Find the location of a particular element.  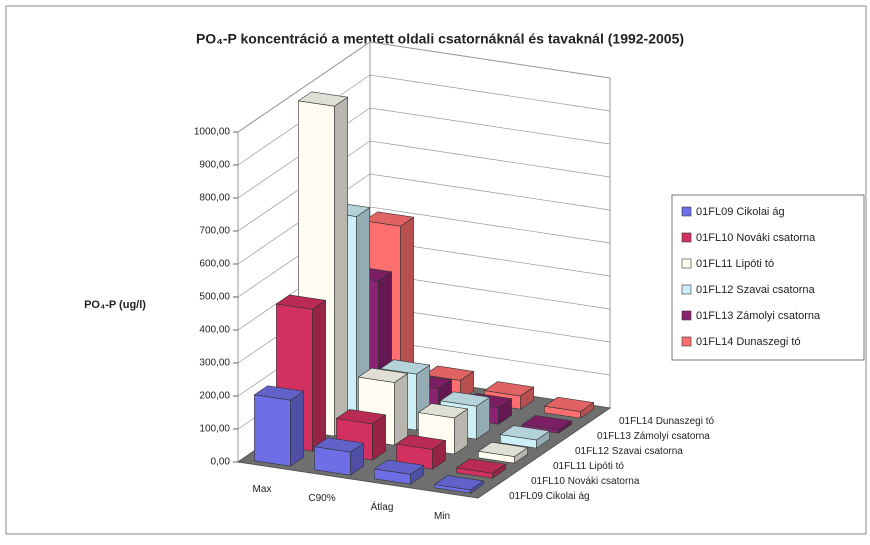

legend-label: 01FL13 Zámolyi csatorna is located at coordinates (758, 316).